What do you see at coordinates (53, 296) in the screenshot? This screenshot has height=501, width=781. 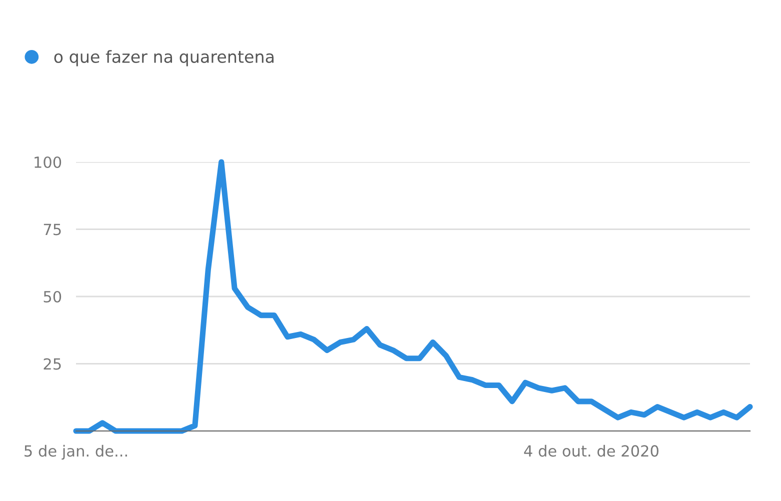 I see `y-tick-label: 50` at bounding box center [53, 296].